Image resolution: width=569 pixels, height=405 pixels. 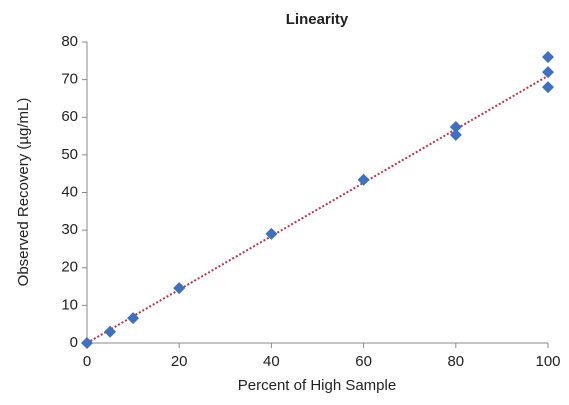 What do you see at coordinates (271, 361) in the screenshot?
I see `x-tick-label: 40` at bounding box center [271, 361].